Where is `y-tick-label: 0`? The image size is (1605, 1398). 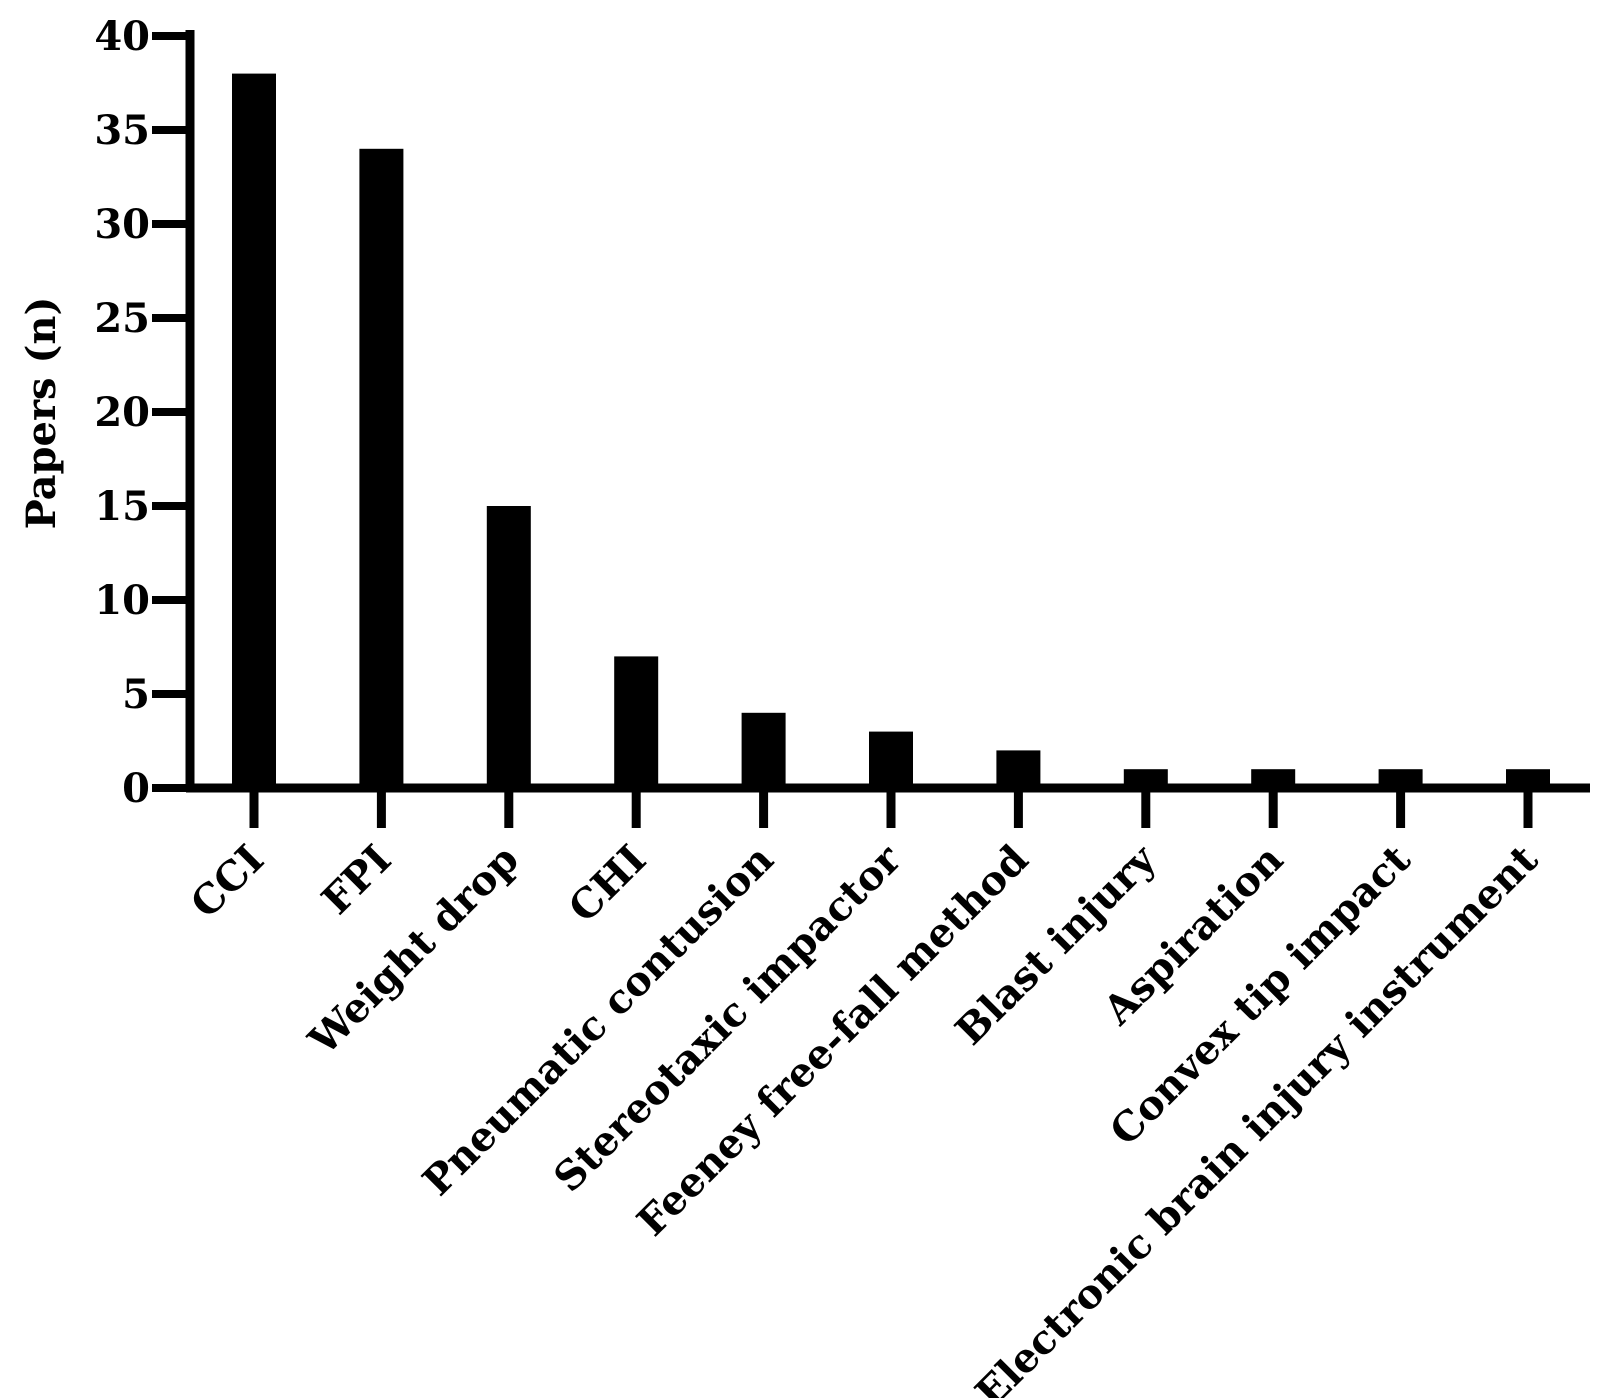
y-tick-label: 0 is located at coordinates (136, 788).